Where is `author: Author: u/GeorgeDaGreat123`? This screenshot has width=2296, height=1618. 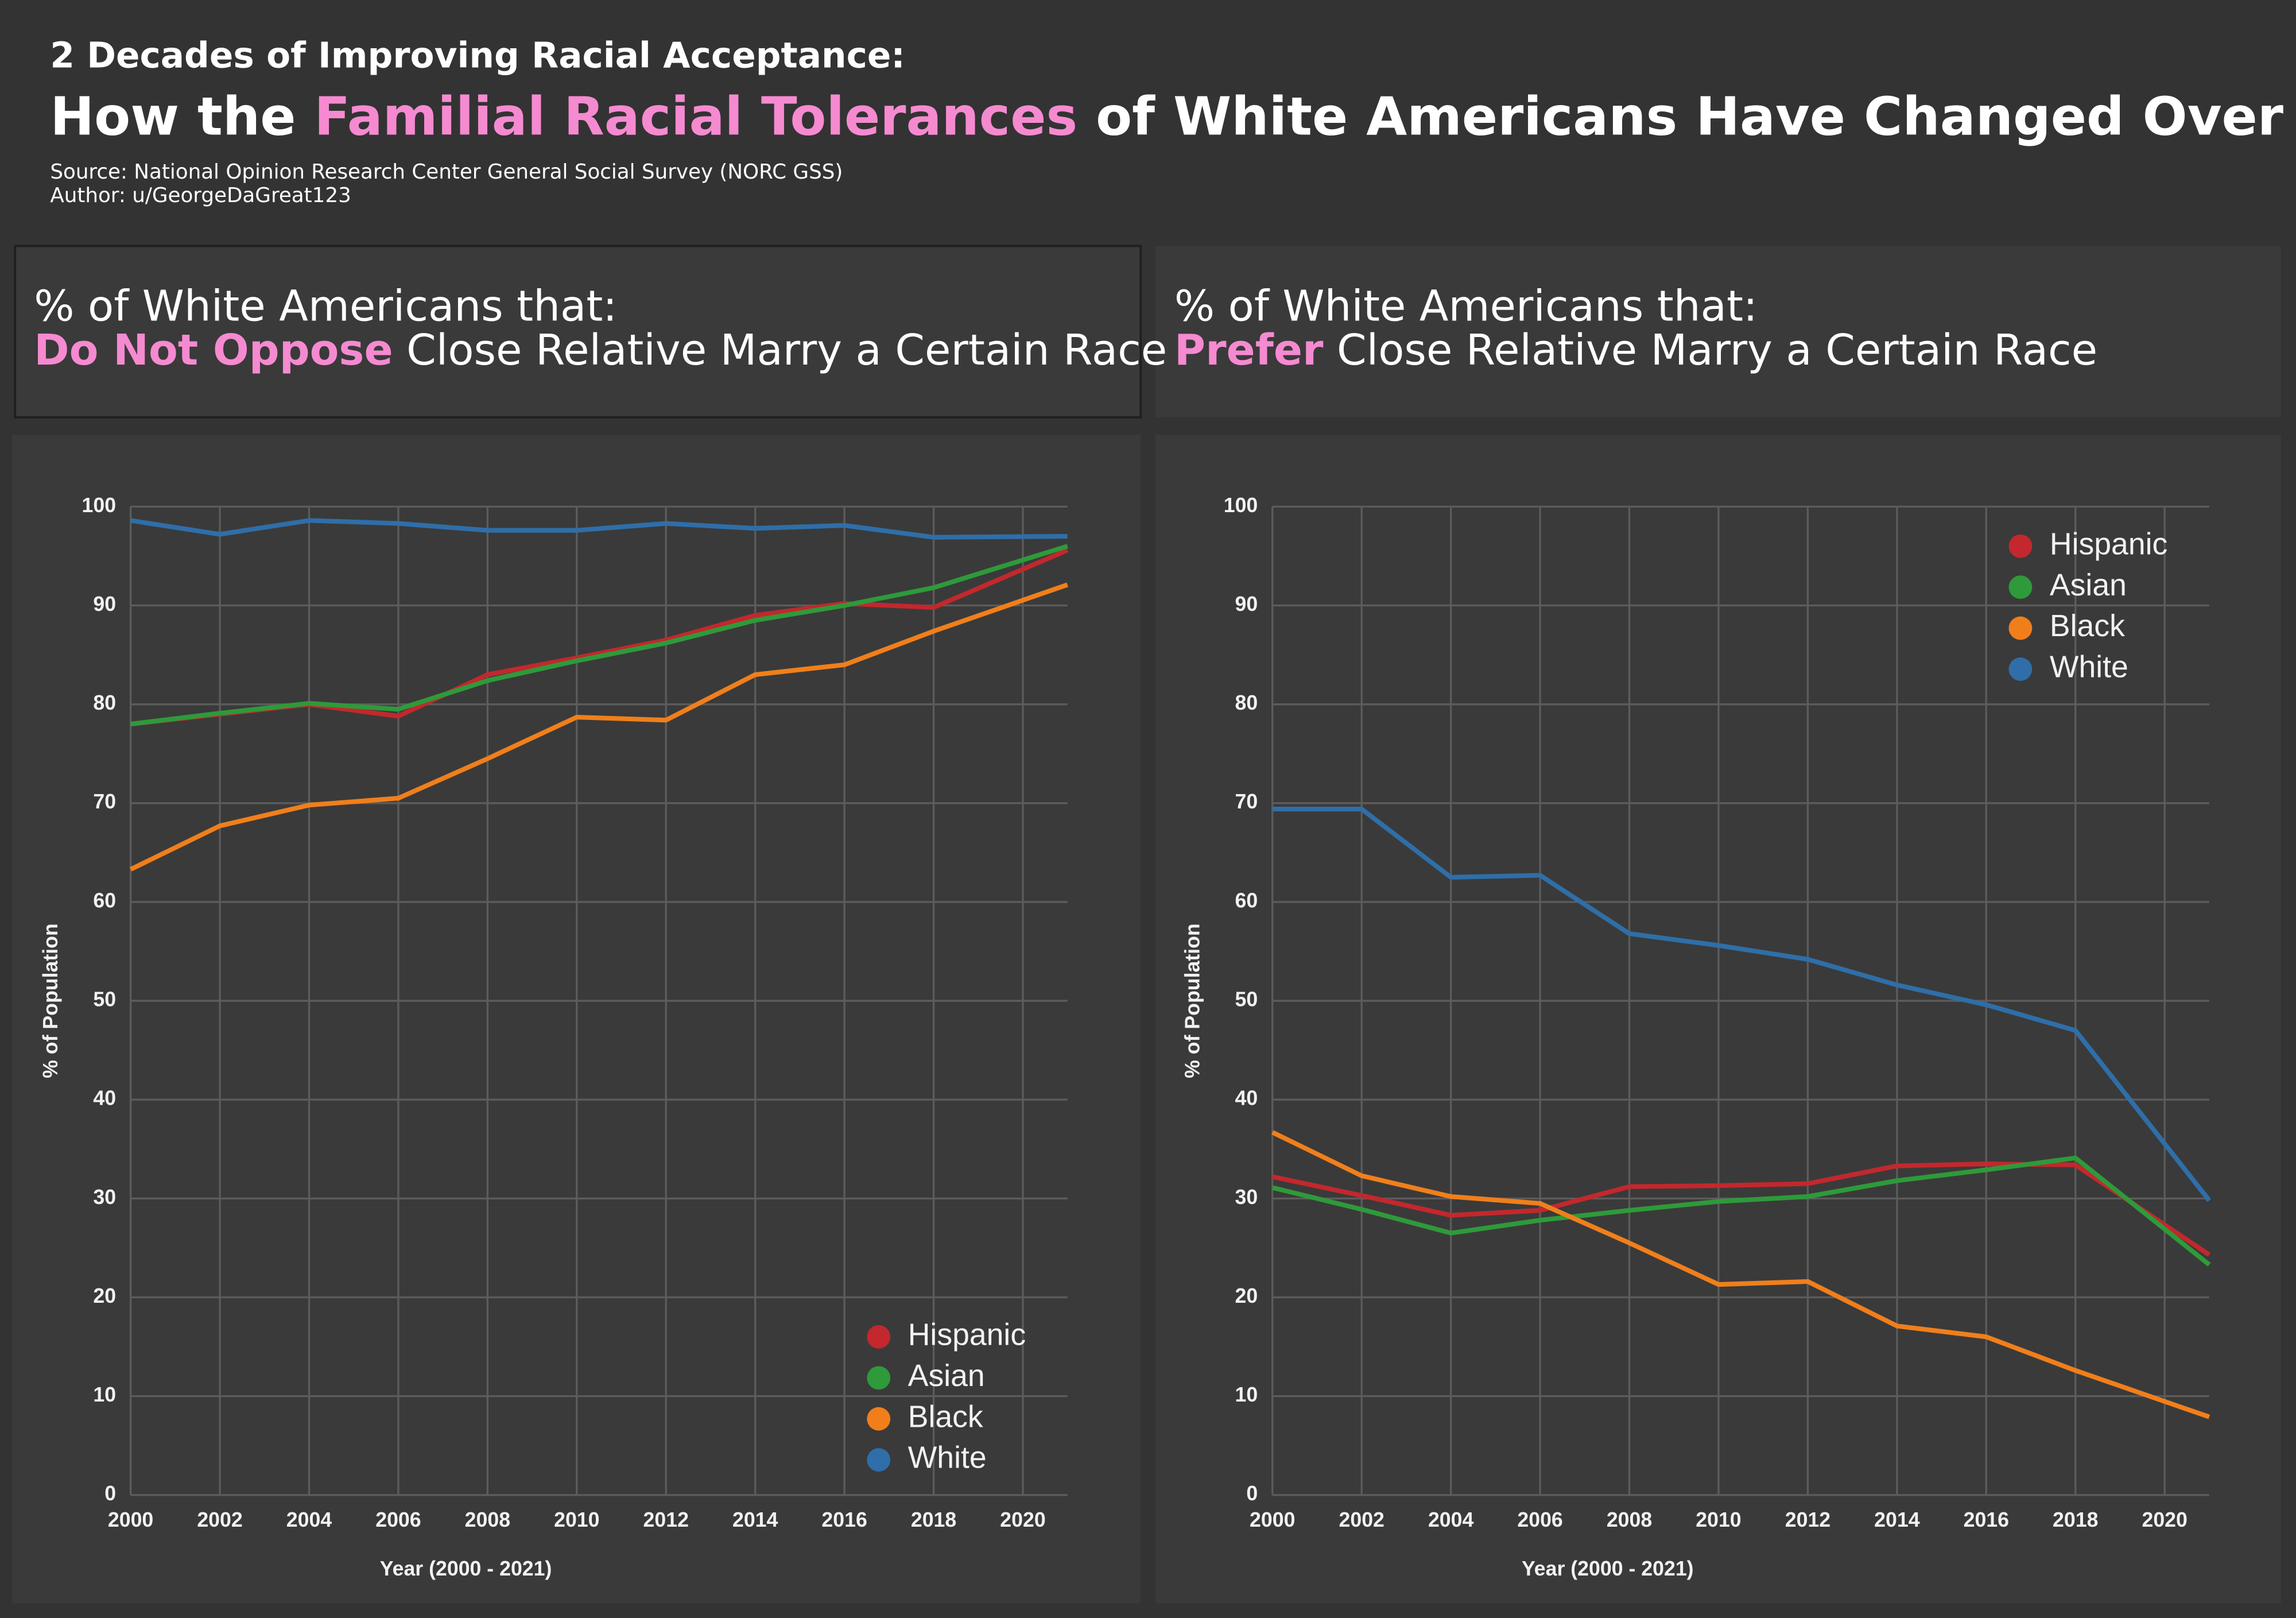
author: Author: u/GeorgeDaGreat123 is located at coordinates (200, 195).